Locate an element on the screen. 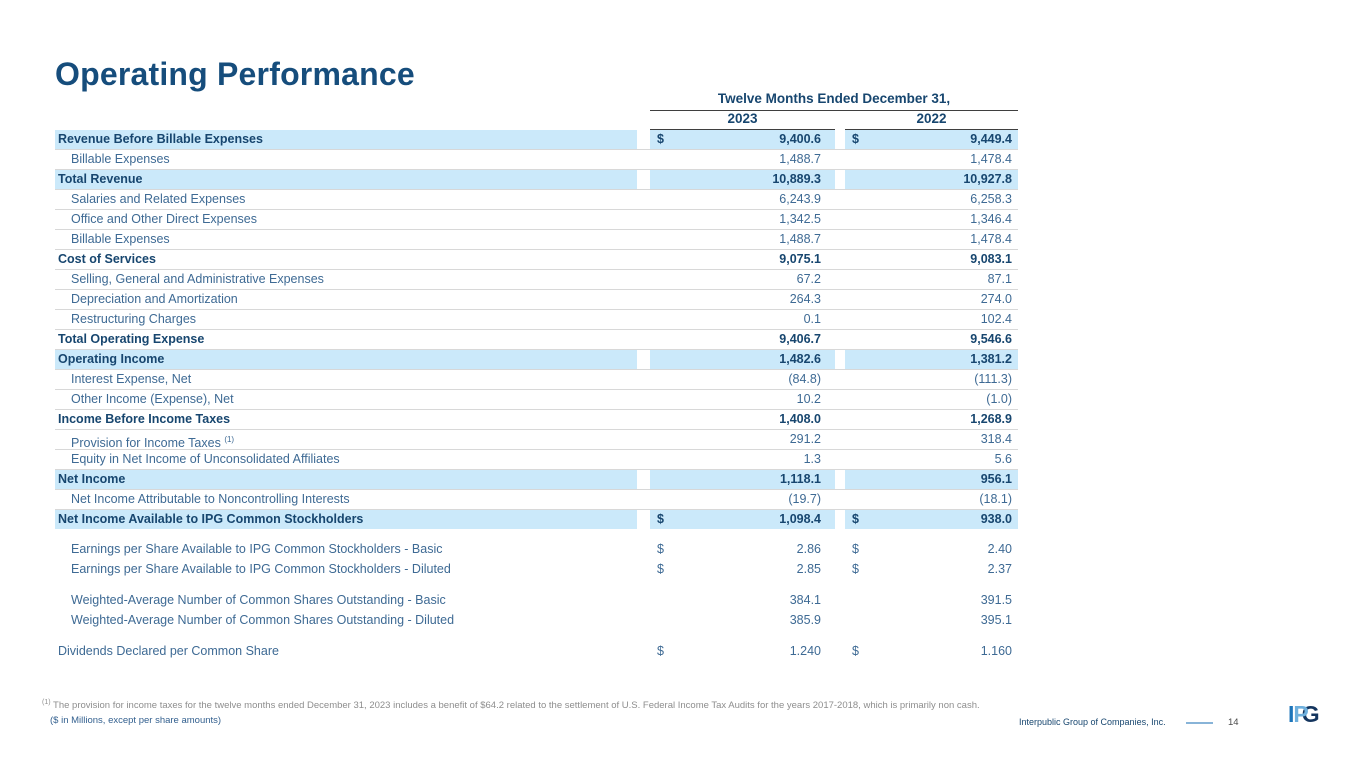  cell-2022: (18.1) is located at coordinates (931, 499).